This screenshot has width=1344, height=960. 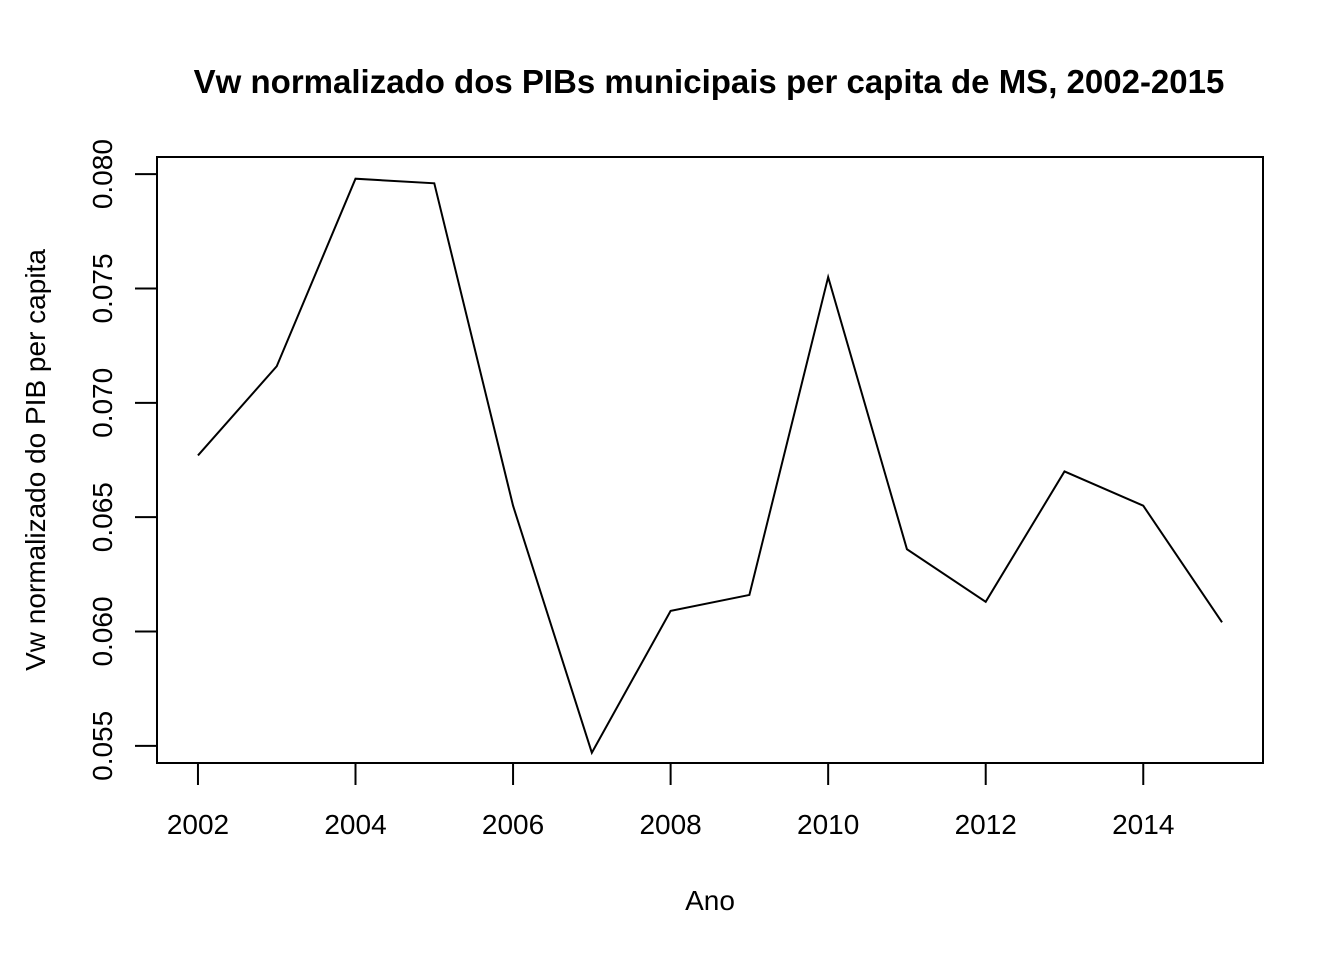 I want to click on x-axis: 2002 2004 2006 2008 2010 2012 2014, so click(x=670, y=801).